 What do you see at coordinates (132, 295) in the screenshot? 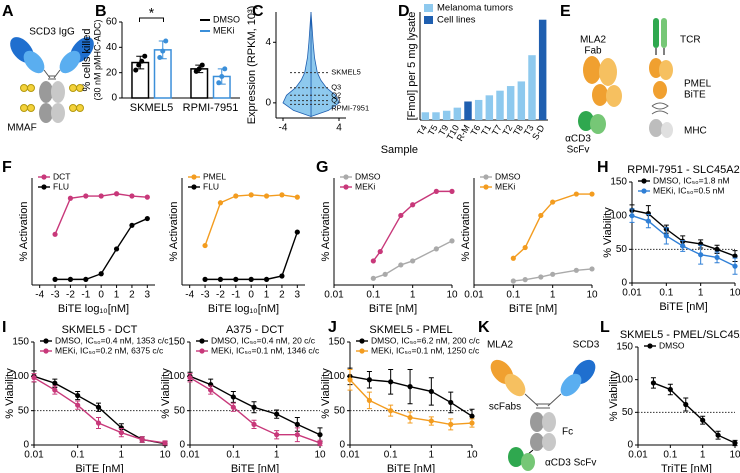
I see `x-tick-label: 2` at bounding box center [132, 295].